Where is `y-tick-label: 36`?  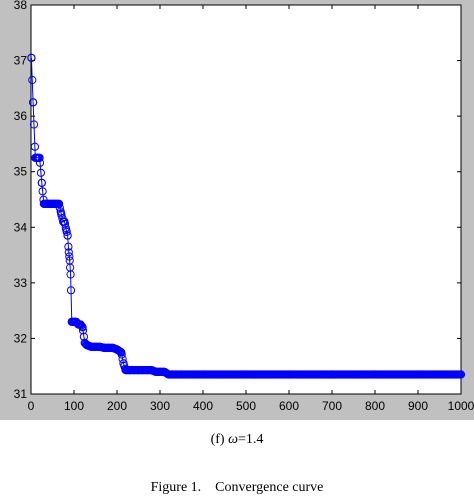
y-tick-label: 36 is located at coordinates (21, 116).